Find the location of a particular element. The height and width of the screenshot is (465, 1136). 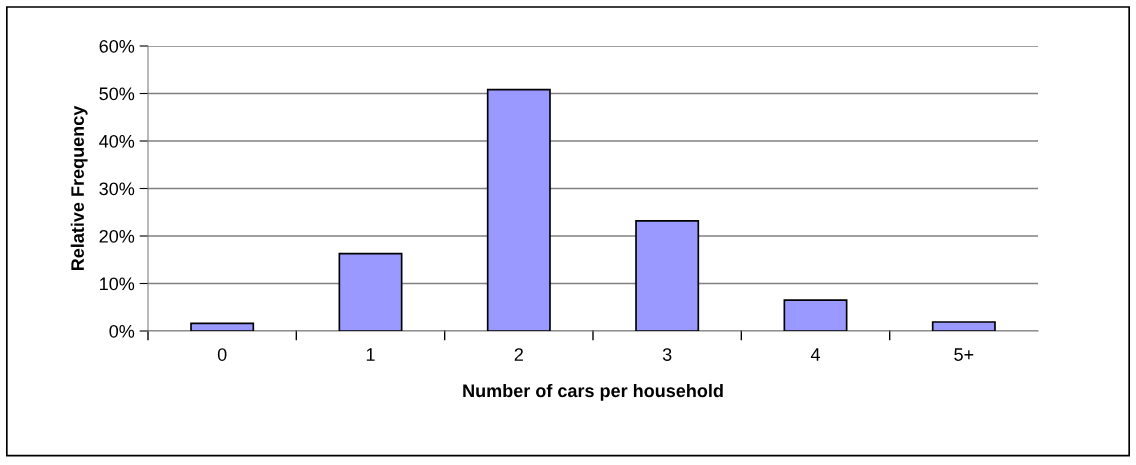

x-tick-label: 2 is located at coordinates (518, 354).